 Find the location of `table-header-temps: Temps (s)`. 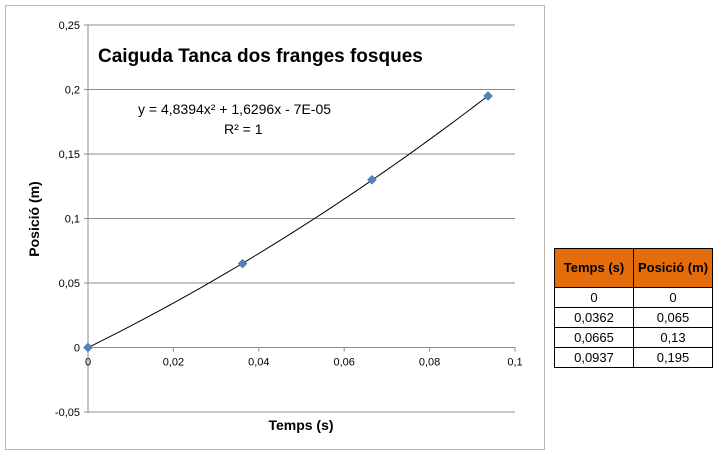

table-header-temps: Temps (s) is located at coordinates (594, 268).